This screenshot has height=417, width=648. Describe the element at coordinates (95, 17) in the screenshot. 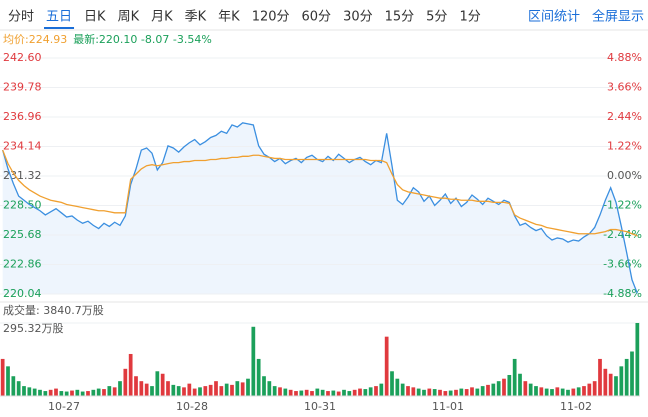

I see `tab: 日K` at that location.